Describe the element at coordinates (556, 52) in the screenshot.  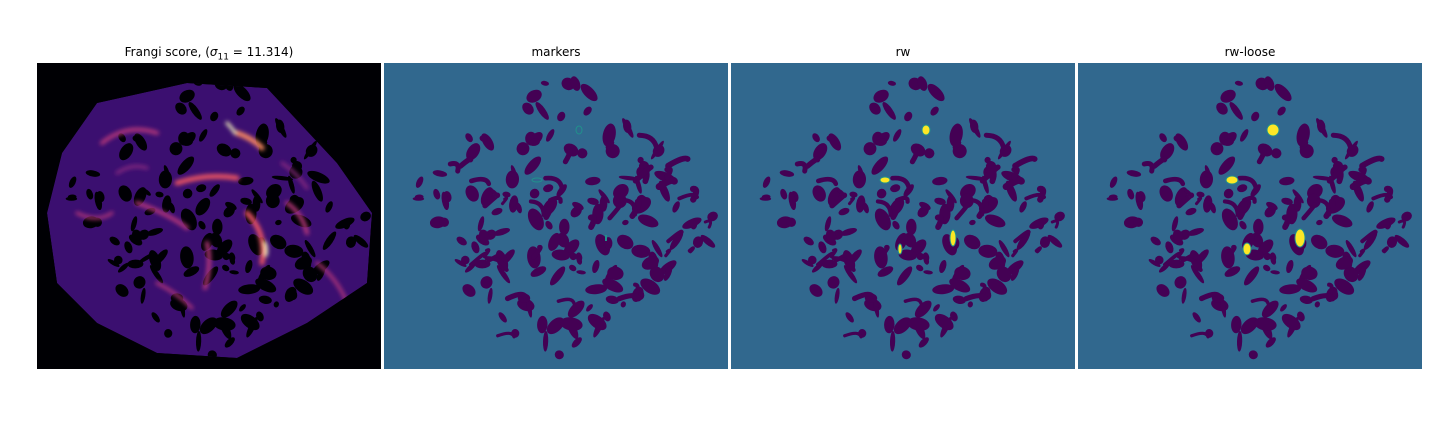
I see `panel-title-markers: markers` at that location.